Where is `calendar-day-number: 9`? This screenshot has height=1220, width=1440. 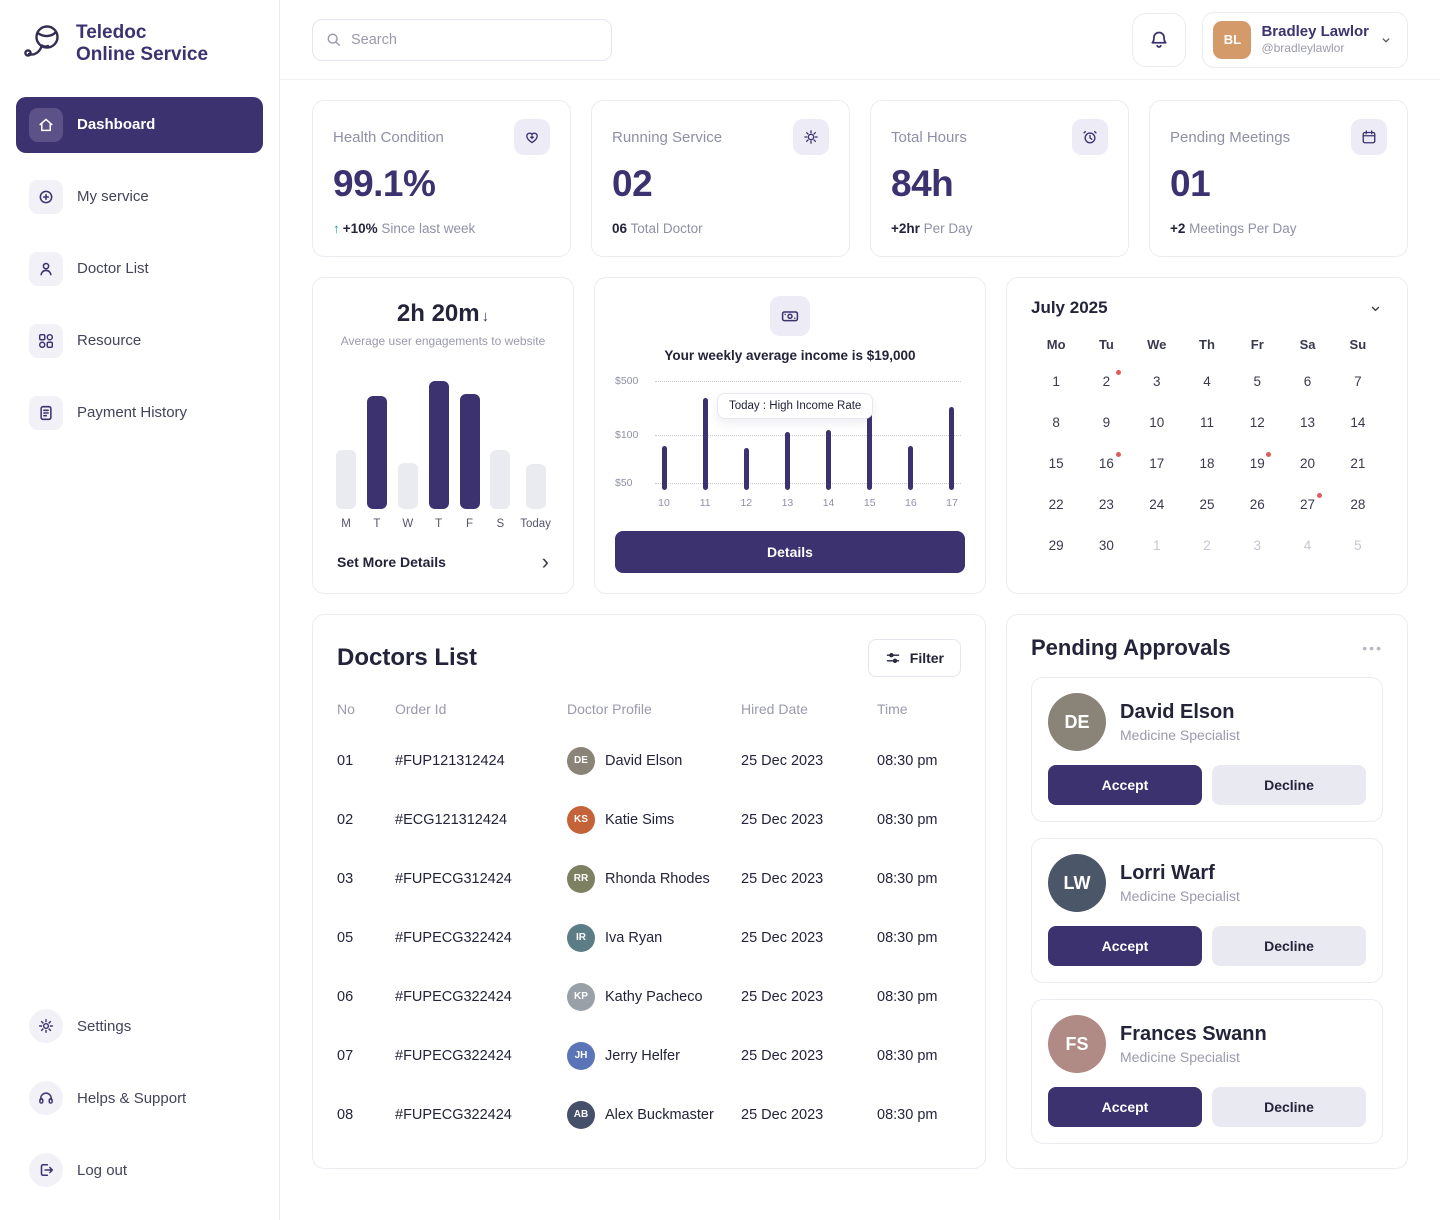
calendar-day-number: 9 is located at coordinates (1106, 422).